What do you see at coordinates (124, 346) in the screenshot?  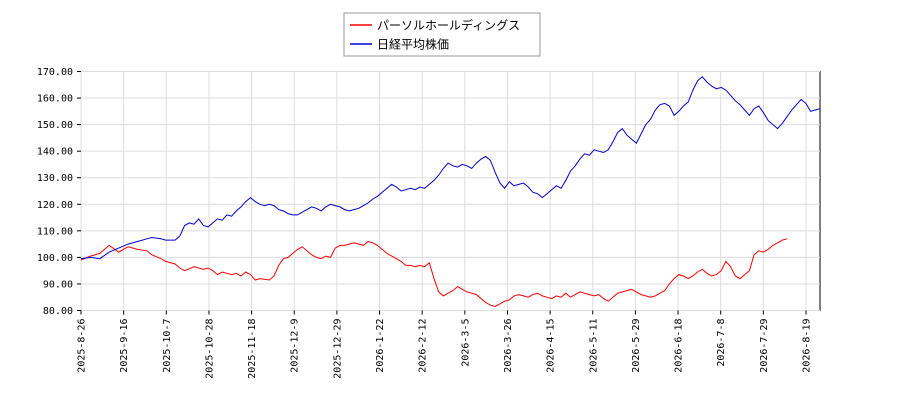 I see `x-tick-label: 2025-9-16` at bounding box center [124, 346].